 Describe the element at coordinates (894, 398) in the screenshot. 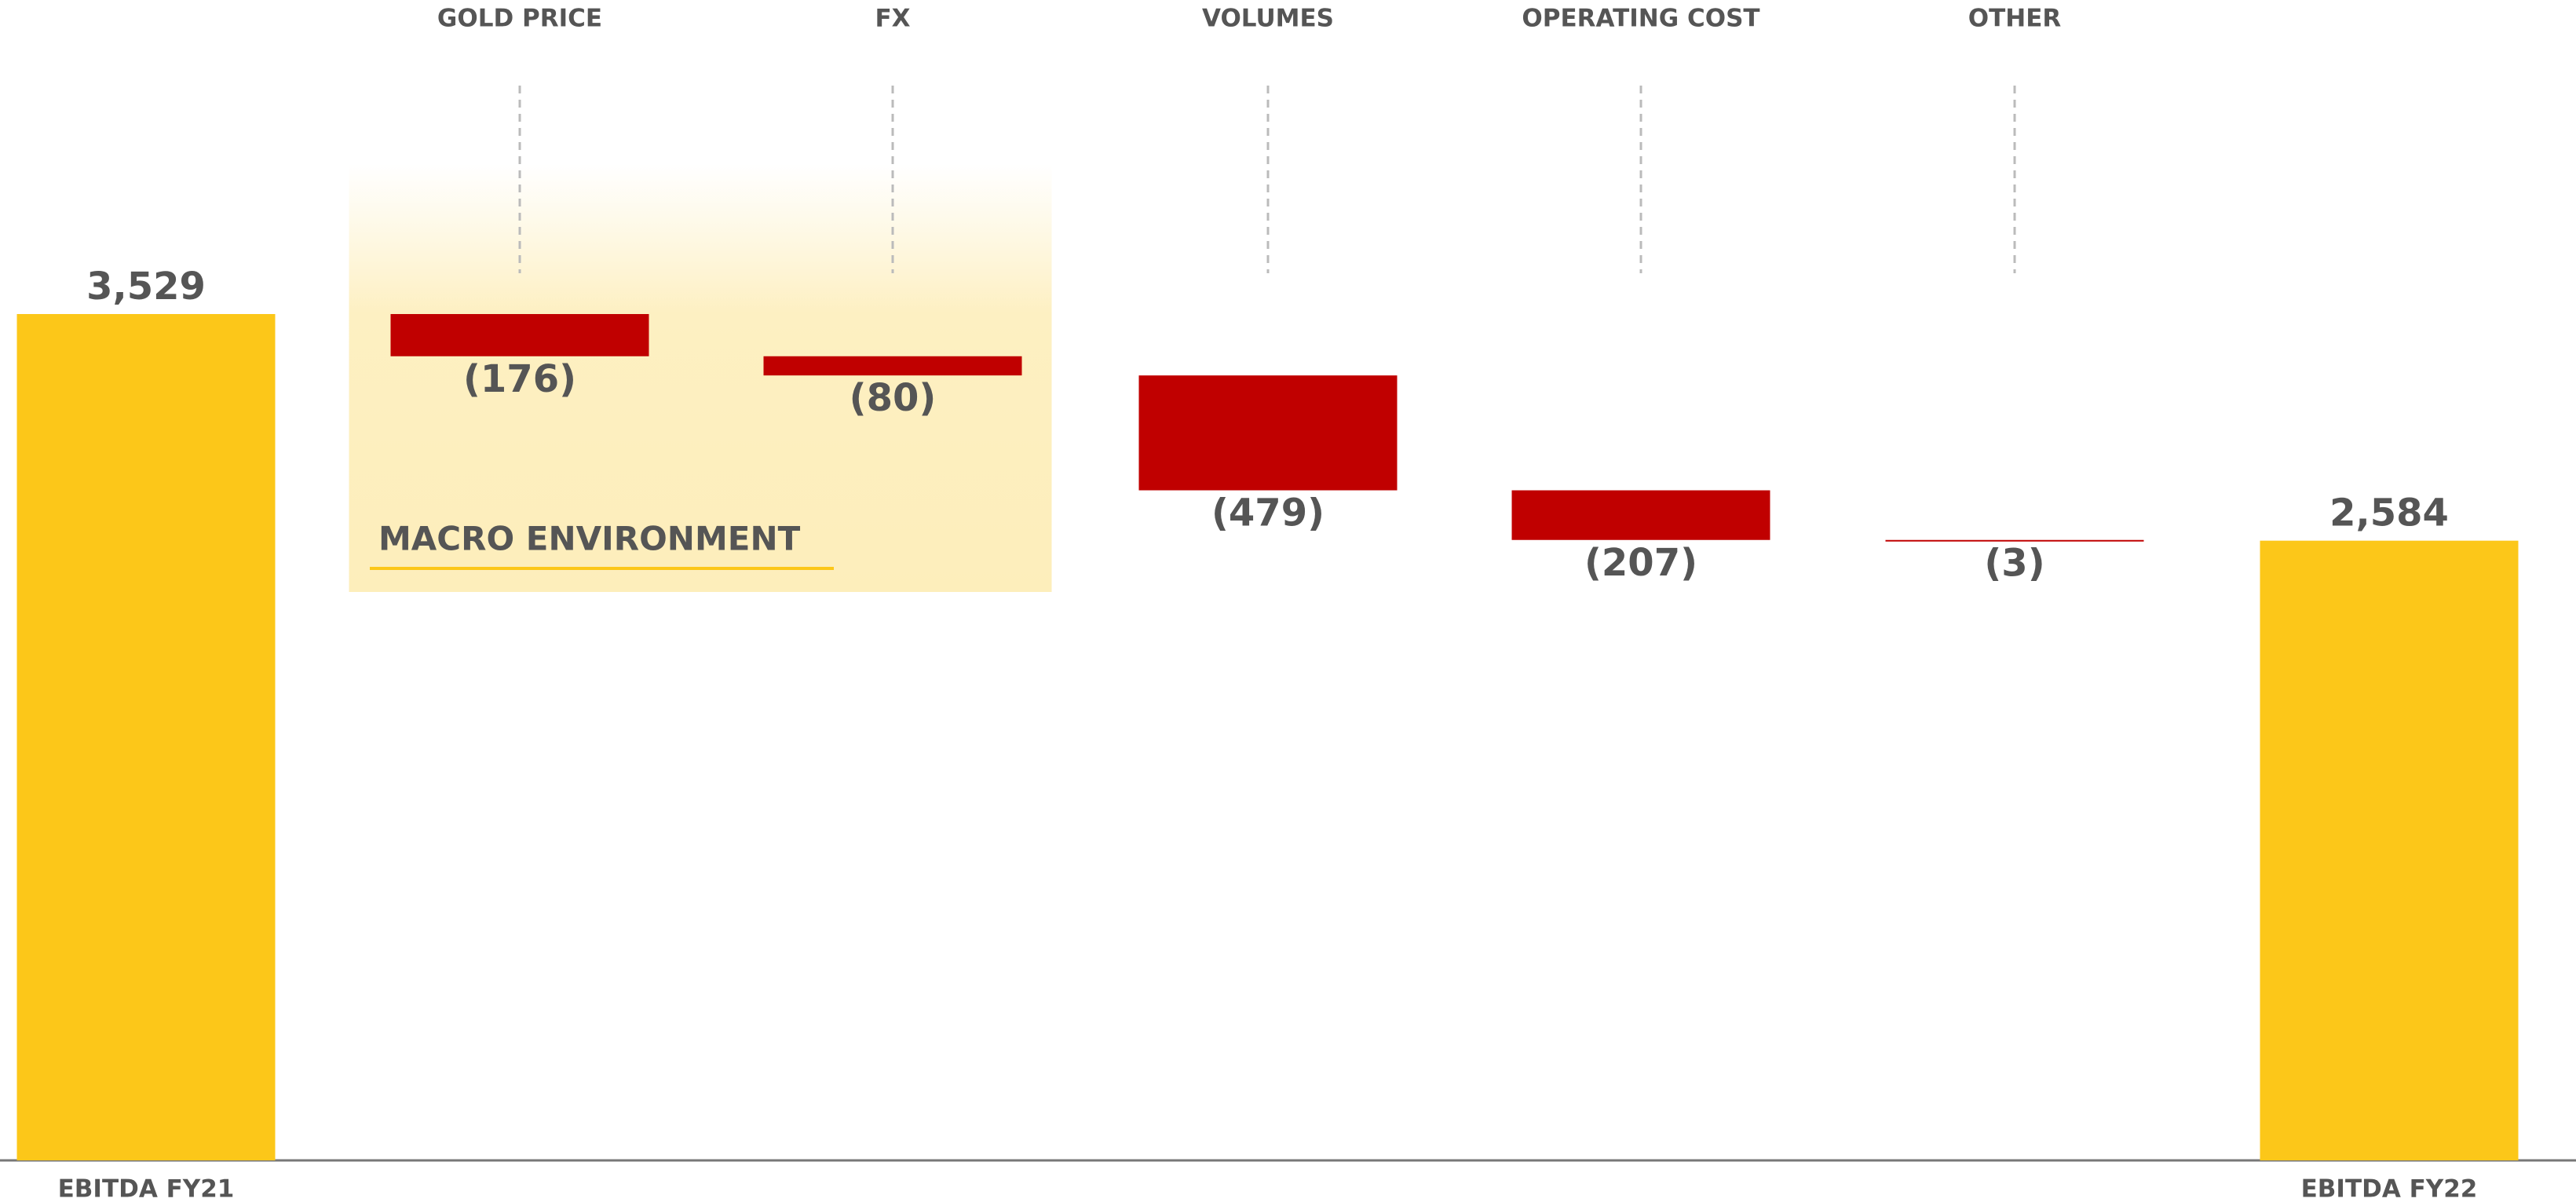

I see `value-label: (80)` at that location.